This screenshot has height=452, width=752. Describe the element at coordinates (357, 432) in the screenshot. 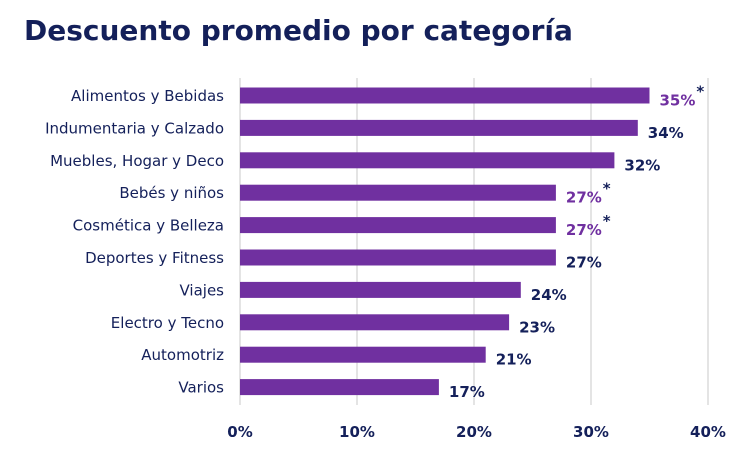

I see `x-tick-label: 10%` at that location.